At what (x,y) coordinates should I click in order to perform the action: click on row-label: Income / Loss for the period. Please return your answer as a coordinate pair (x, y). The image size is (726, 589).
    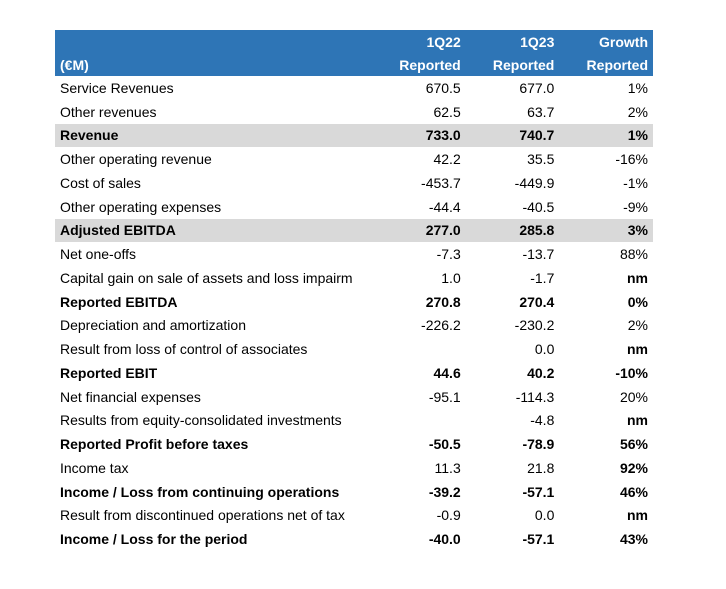
    Looking at the image, I should click on (154, 539).